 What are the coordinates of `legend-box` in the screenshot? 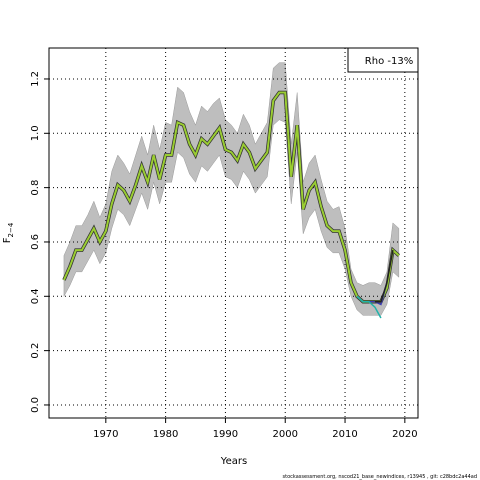 It's located at (383, 60).